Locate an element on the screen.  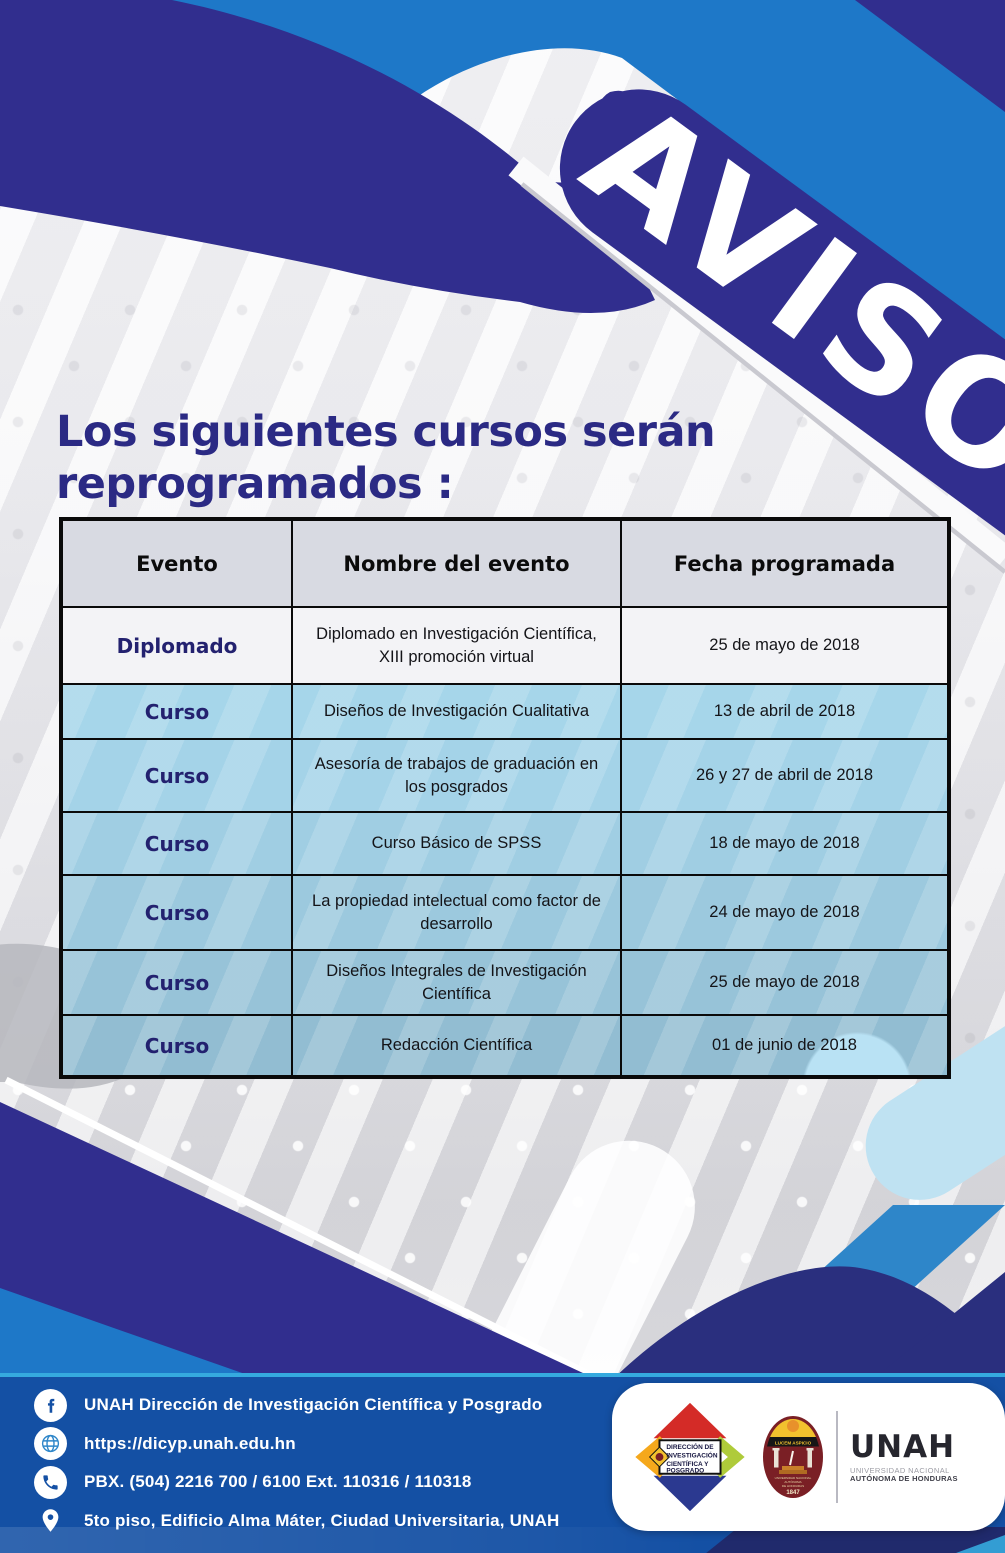
unah-name: UNAH is located at coordinates (903, 1446).